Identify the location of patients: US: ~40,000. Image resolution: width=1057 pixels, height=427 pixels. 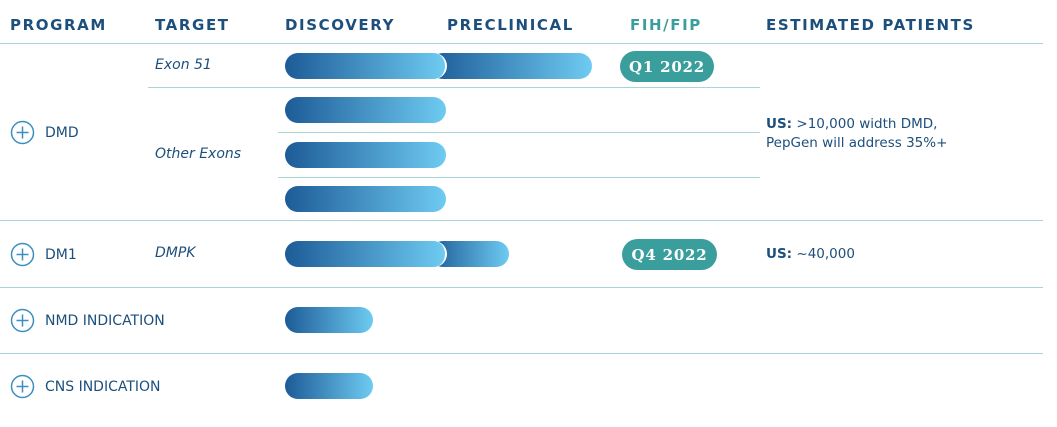
(861, 254).